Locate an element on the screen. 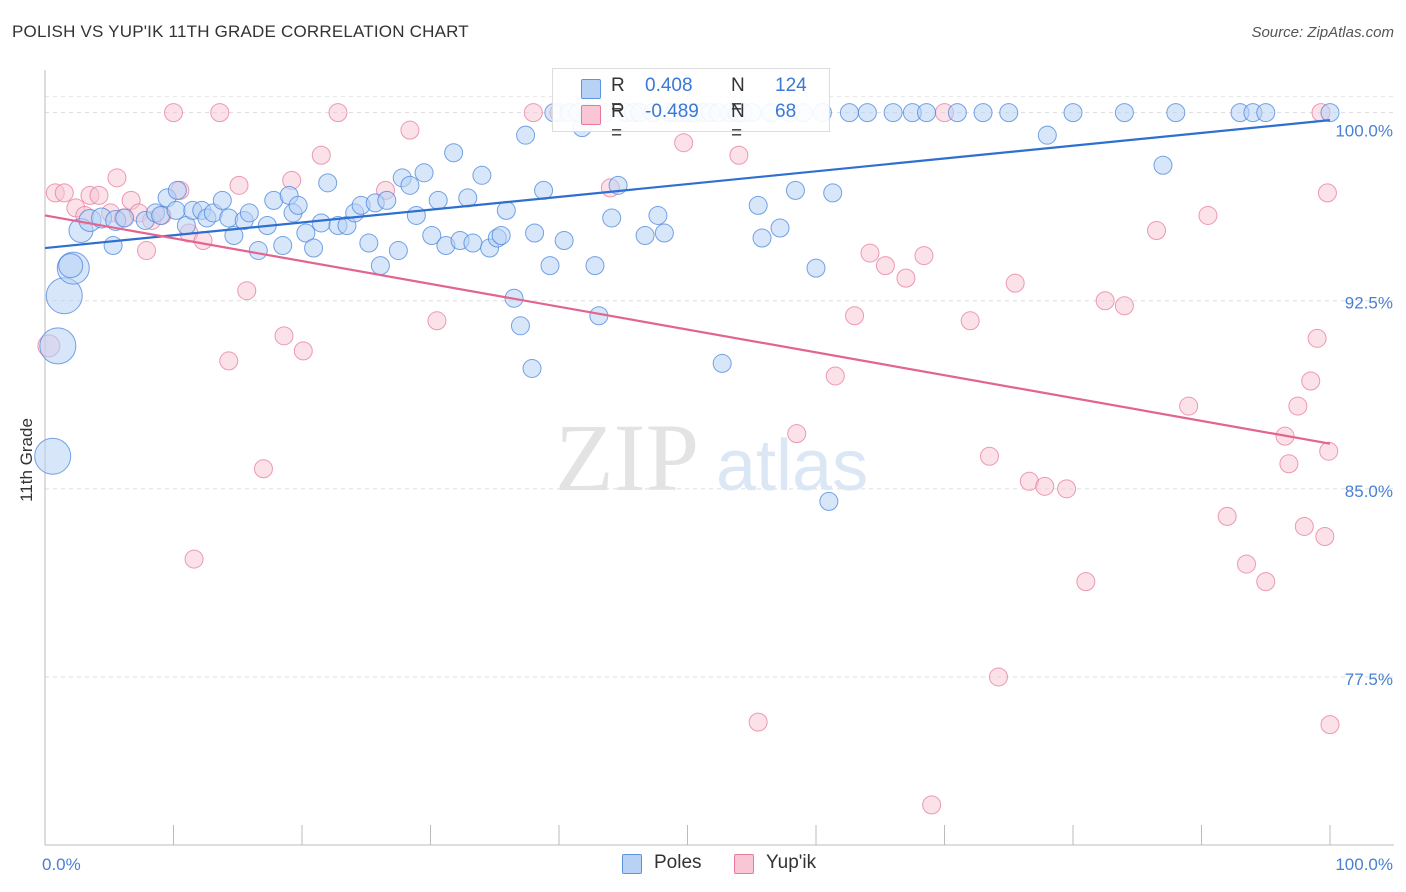 The width and height of the screenshot is (1406, 892). n-label: N = is located at coordinates (738, 122).